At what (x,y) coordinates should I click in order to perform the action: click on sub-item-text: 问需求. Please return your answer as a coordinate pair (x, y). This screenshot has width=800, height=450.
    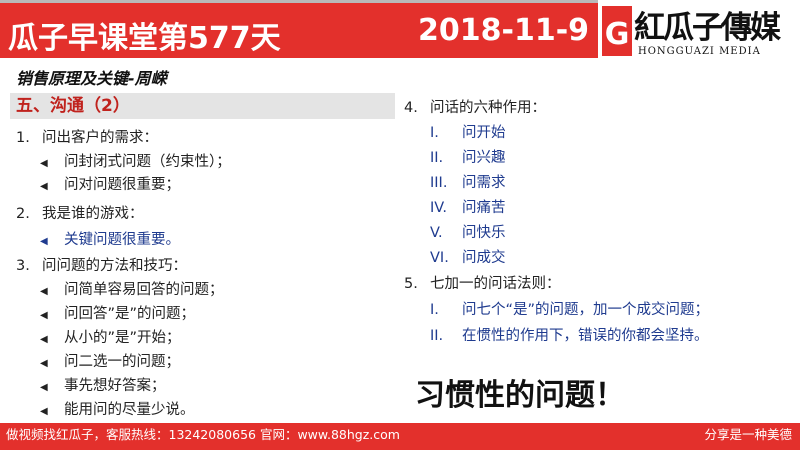
    Looking at the image, I should click on (484, 183).